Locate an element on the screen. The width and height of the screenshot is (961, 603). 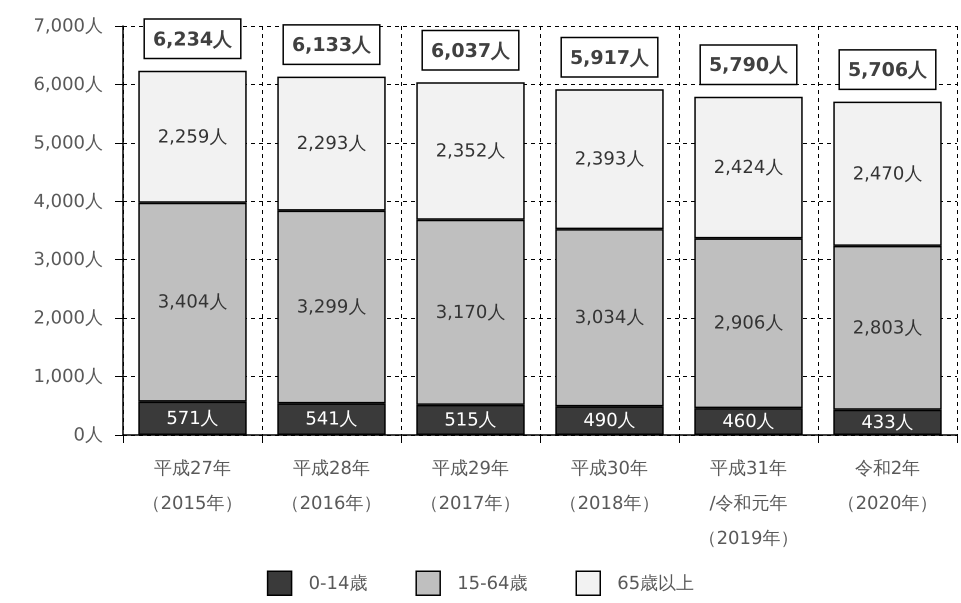
data-label: 3,404人 is located at coordinates (193, 302).